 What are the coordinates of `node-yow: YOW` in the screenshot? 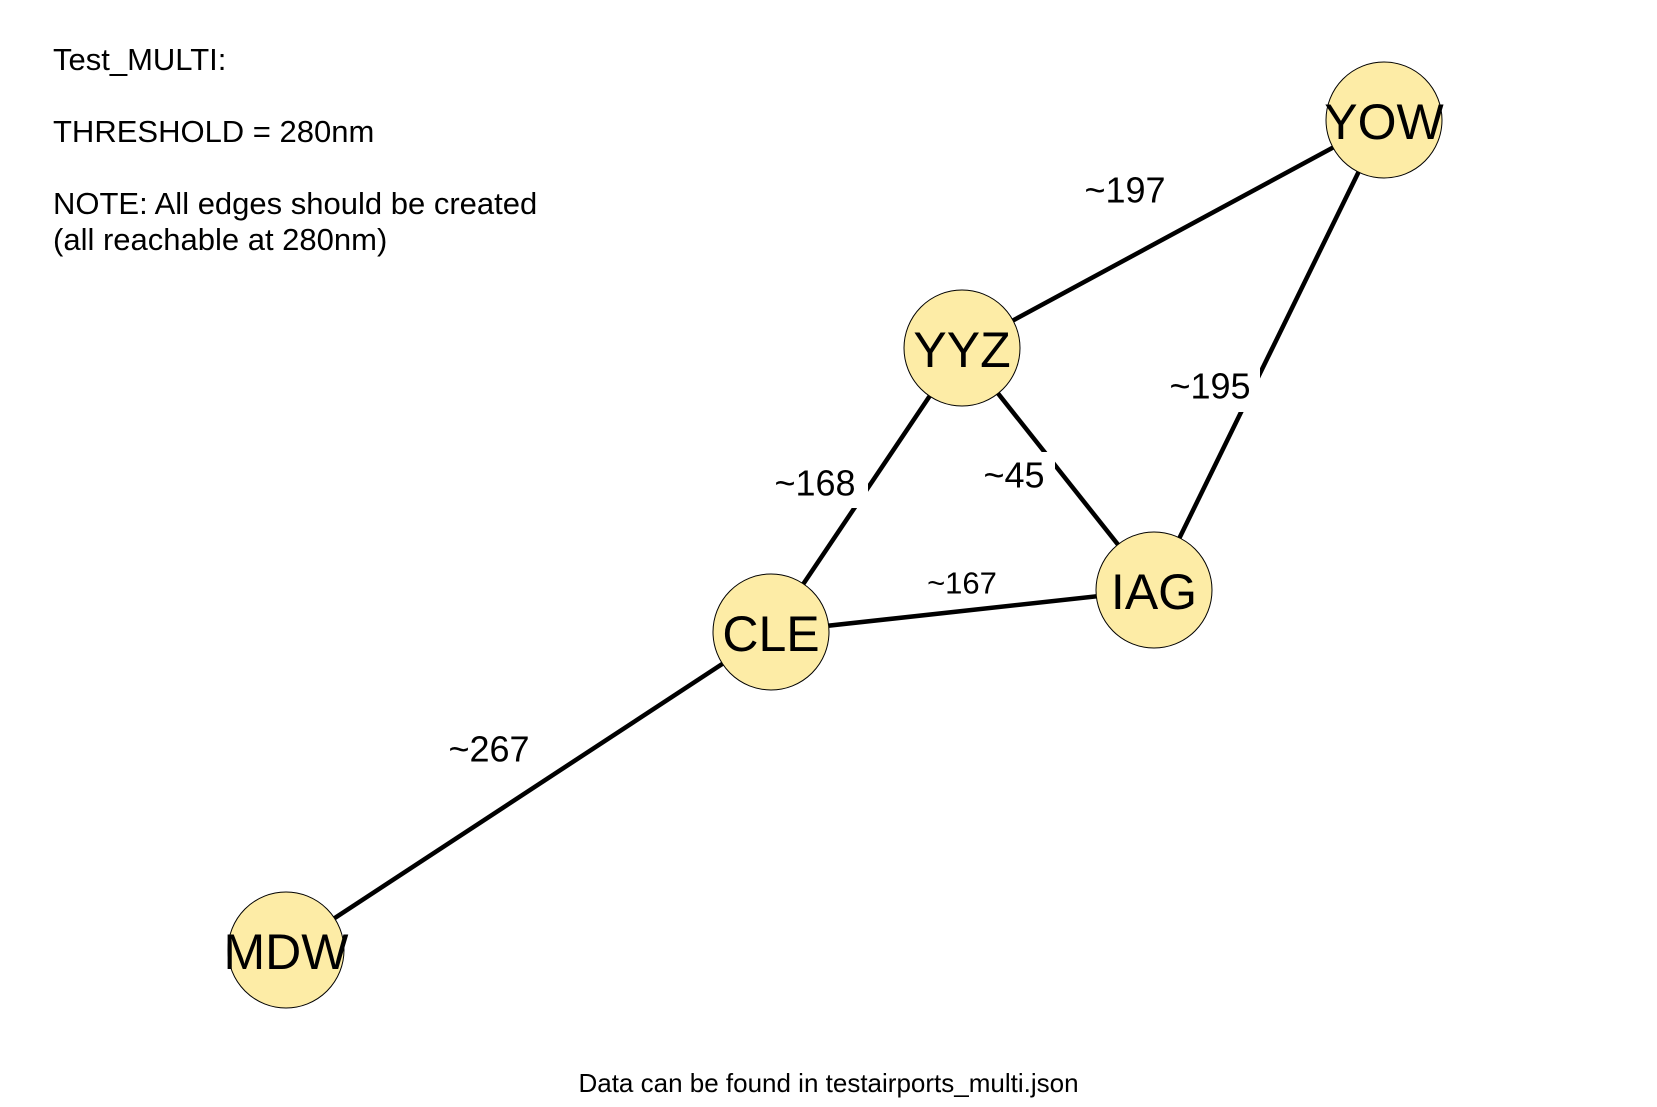 It's located at (1384, 120).